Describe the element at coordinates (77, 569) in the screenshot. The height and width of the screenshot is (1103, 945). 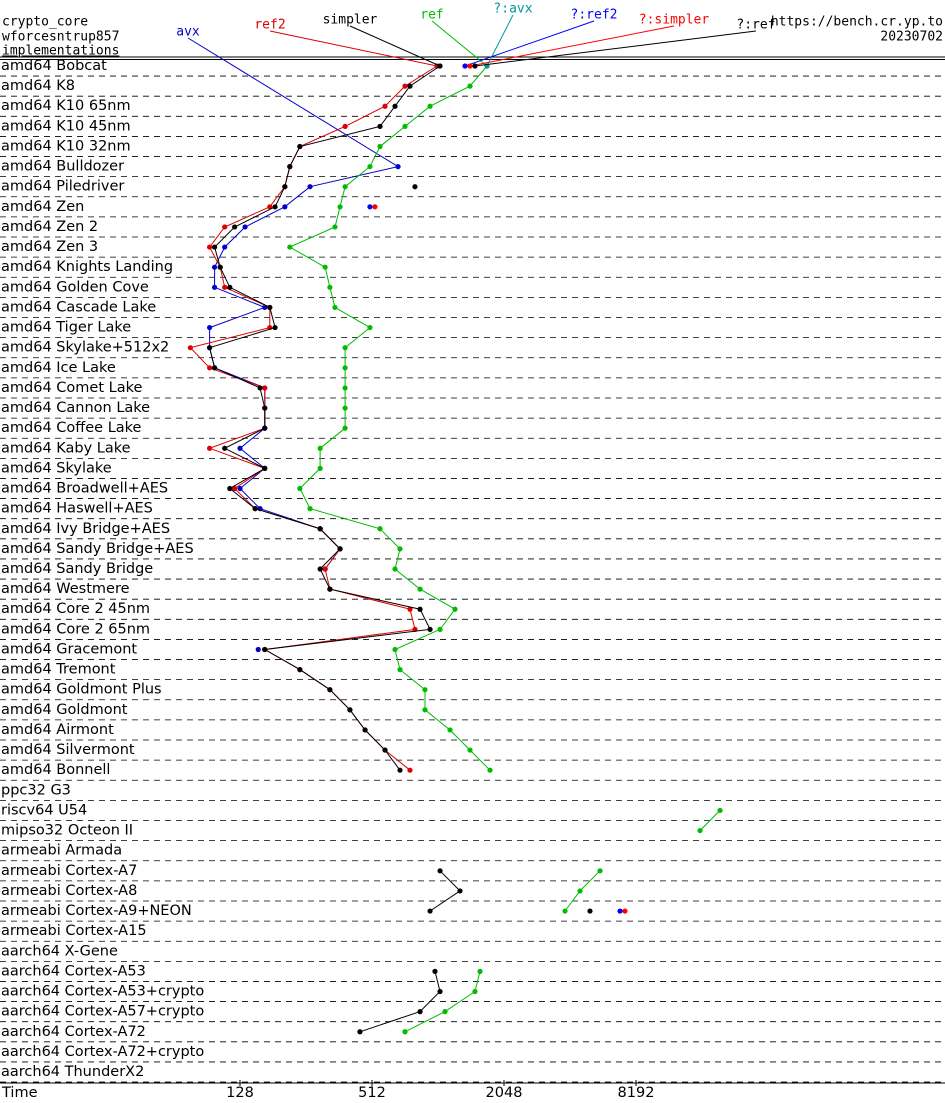
I see `row-label: amd64 Sandy Bridge` at that location.